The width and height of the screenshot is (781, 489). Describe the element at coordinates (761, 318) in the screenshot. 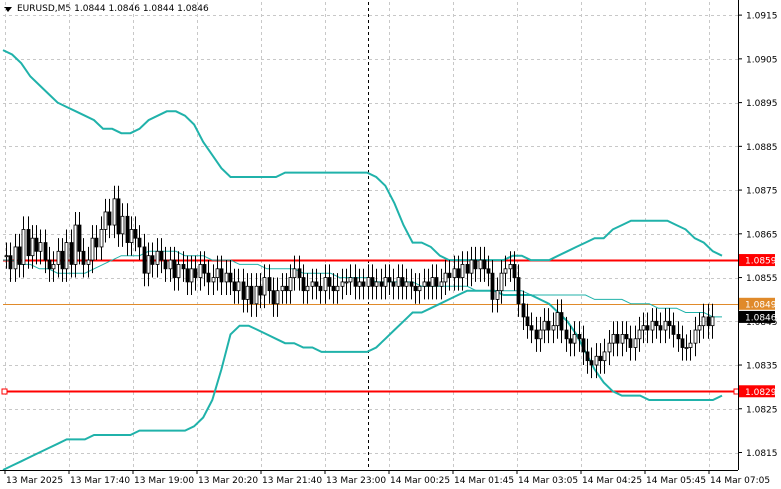

I see `current-price-label: 1.0846` at that location.